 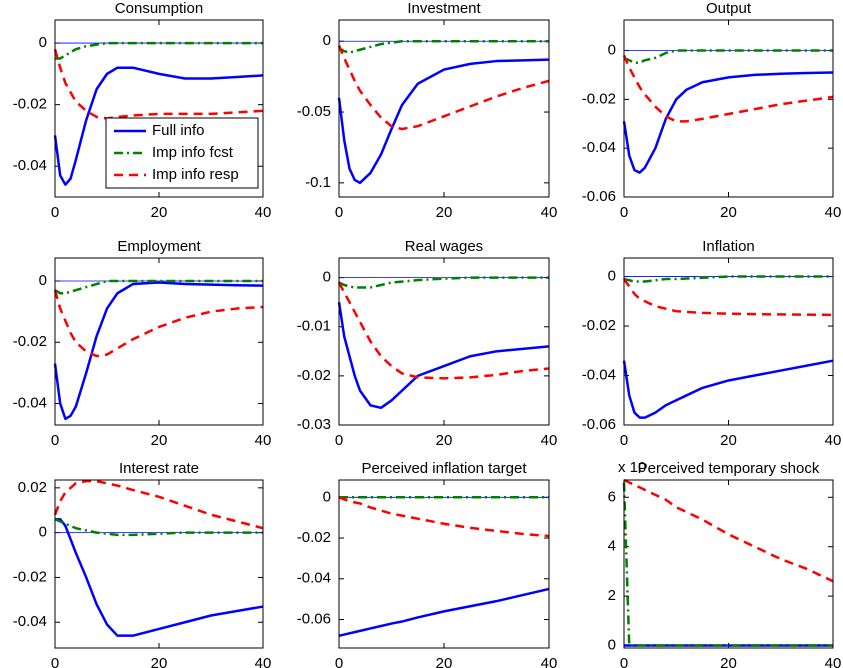 I want to click on subplot-title: Consumption, so click(x=159, y=8).